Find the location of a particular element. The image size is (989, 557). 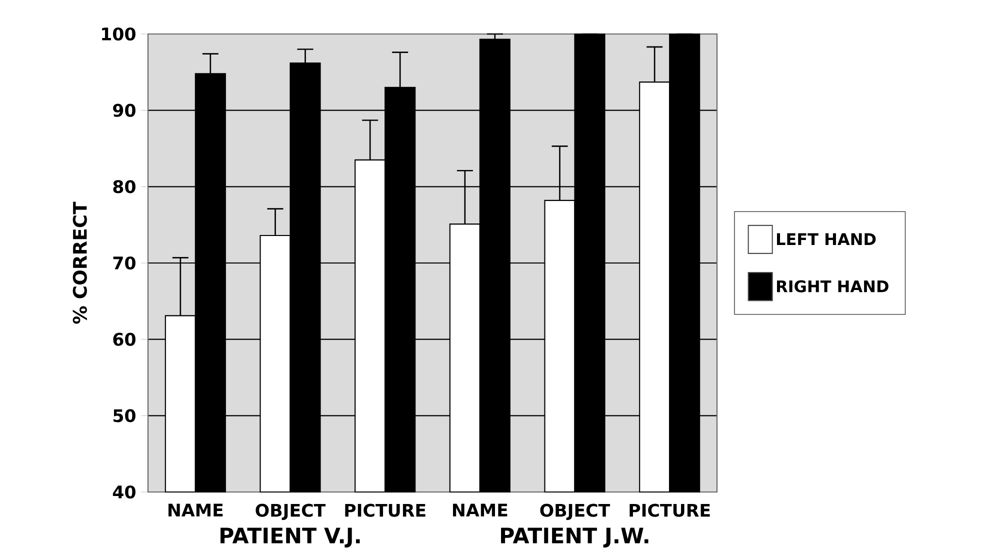

legend-label: LEFT HAND is located at coordinates (826, 239).